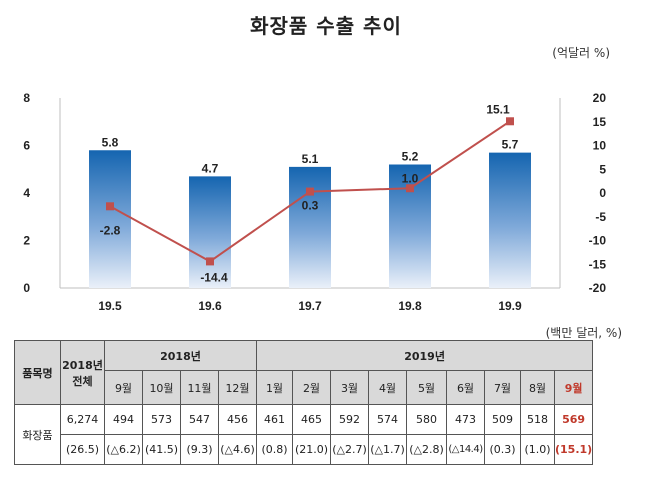 This screenshot has width=652, height=486. What do you see at coordinates (82, 449) in the screenshot?
I see `total-growth-cell: (26.5)` at bounding box center [82, 449].